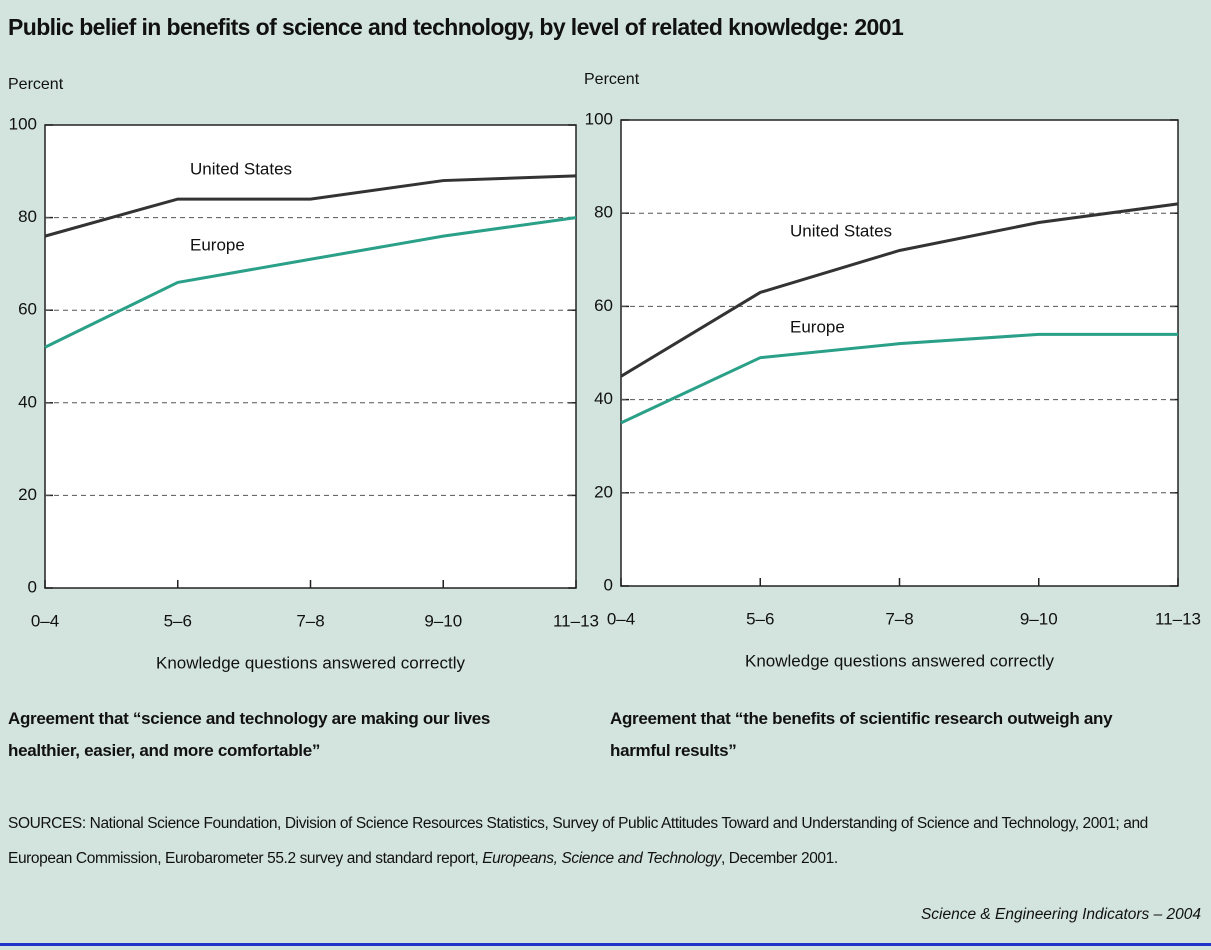 This screenshot has height=950, width=1211. I want to click on credit: Science & Engineering Indicators – 2004, so click(1060, 914).